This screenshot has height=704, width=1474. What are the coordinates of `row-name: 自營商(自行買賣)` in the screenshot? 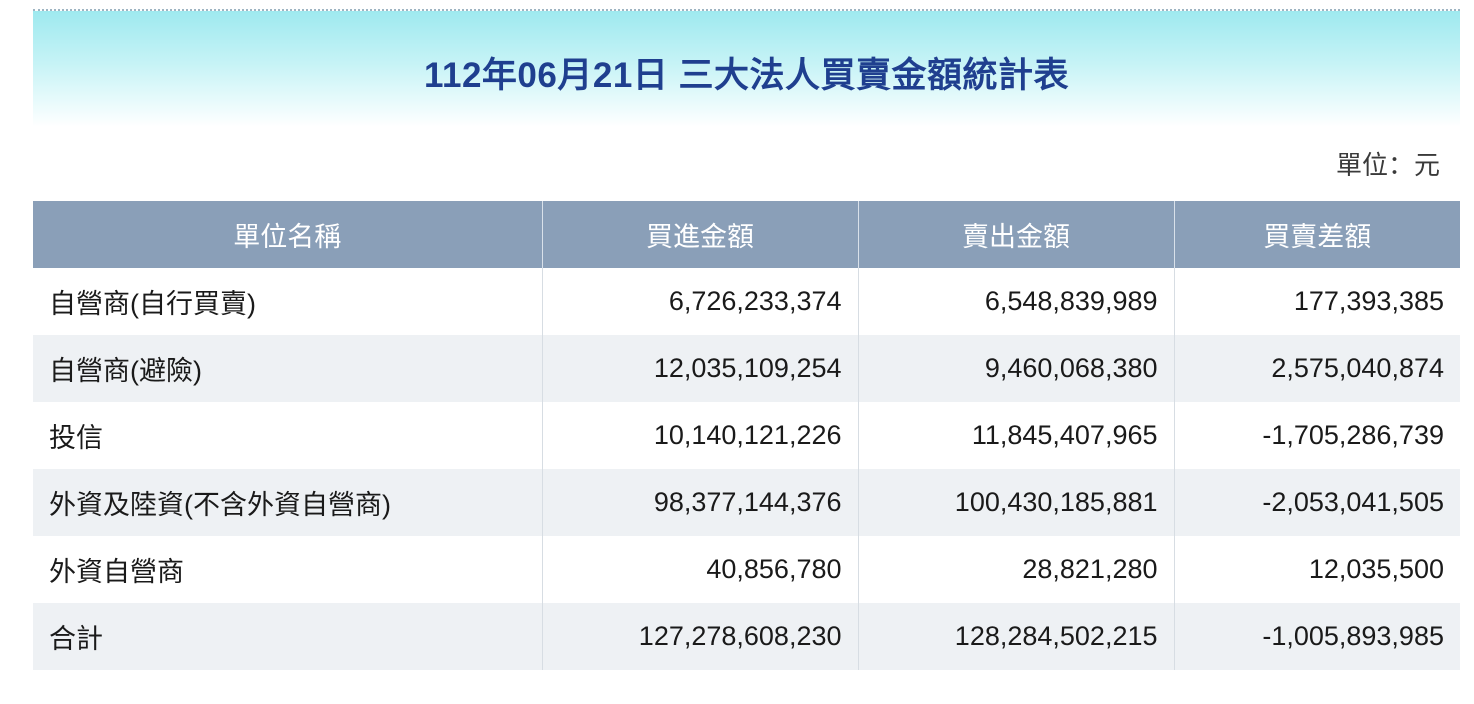 It's located at (288, 301).